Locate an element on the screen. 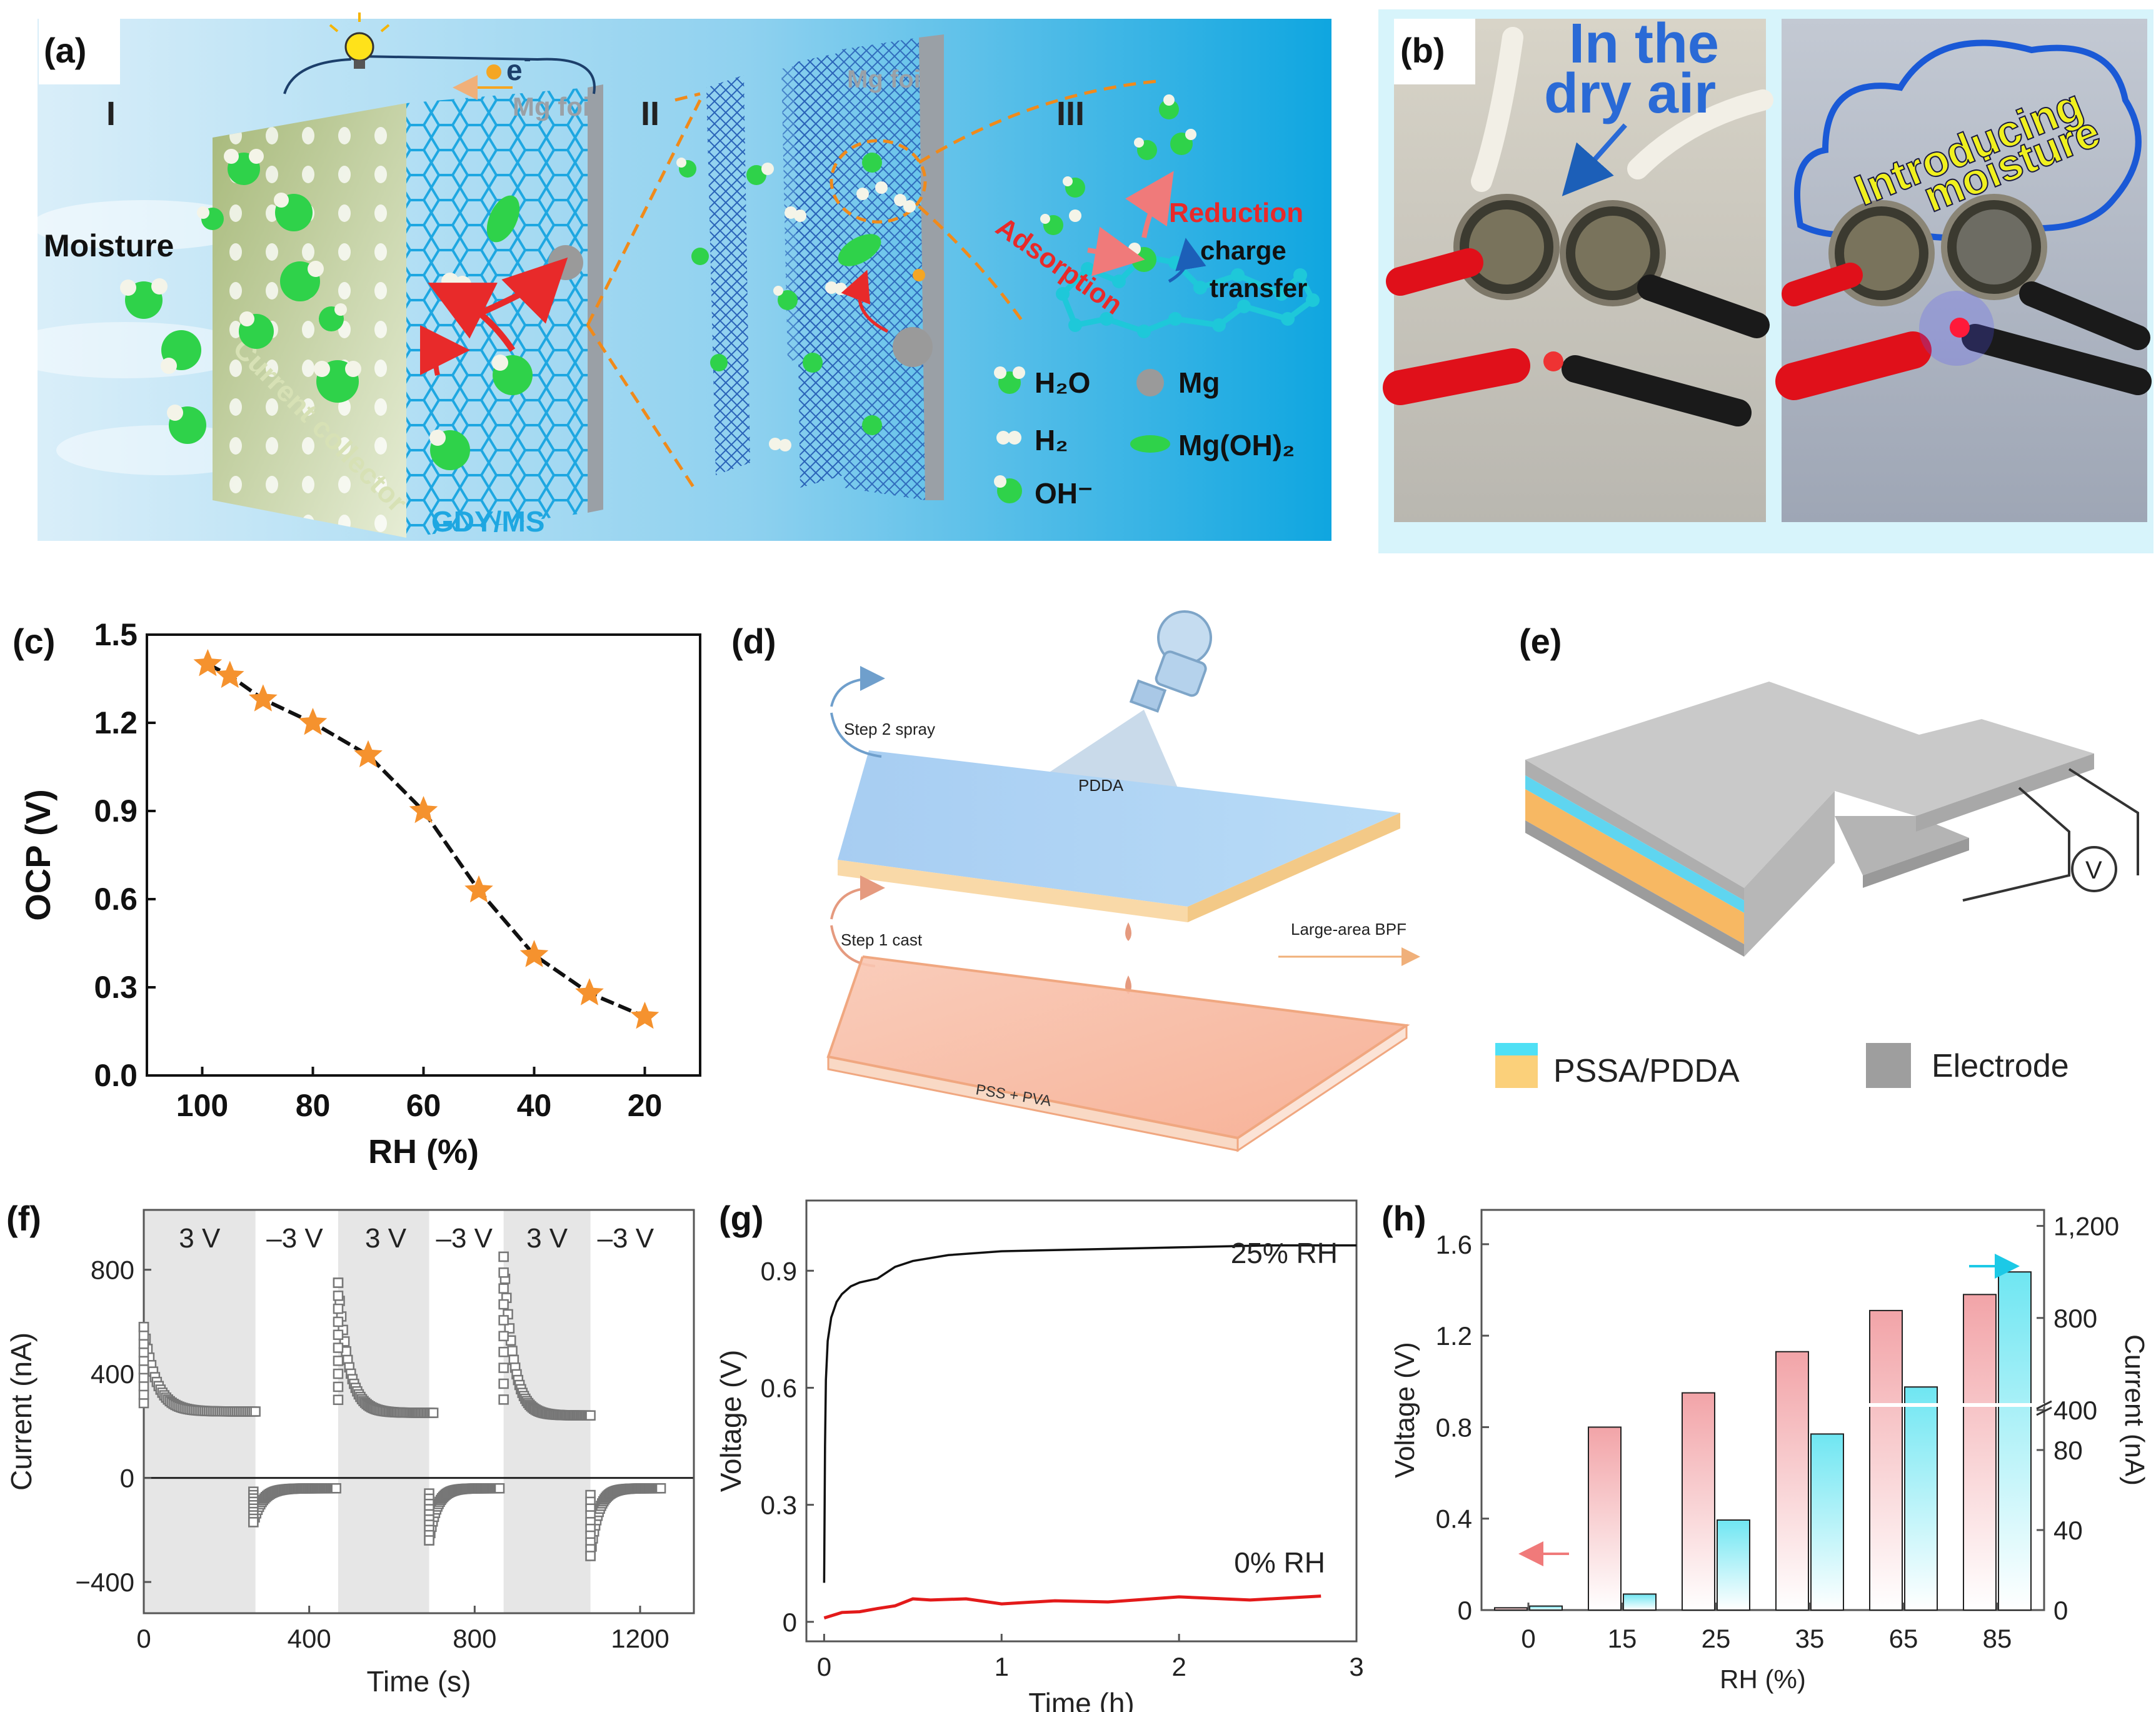 The width and height of the screenshot is (2156, 1712). chart-g-xtick-label: 0 is located at coordinates (824, 1666).